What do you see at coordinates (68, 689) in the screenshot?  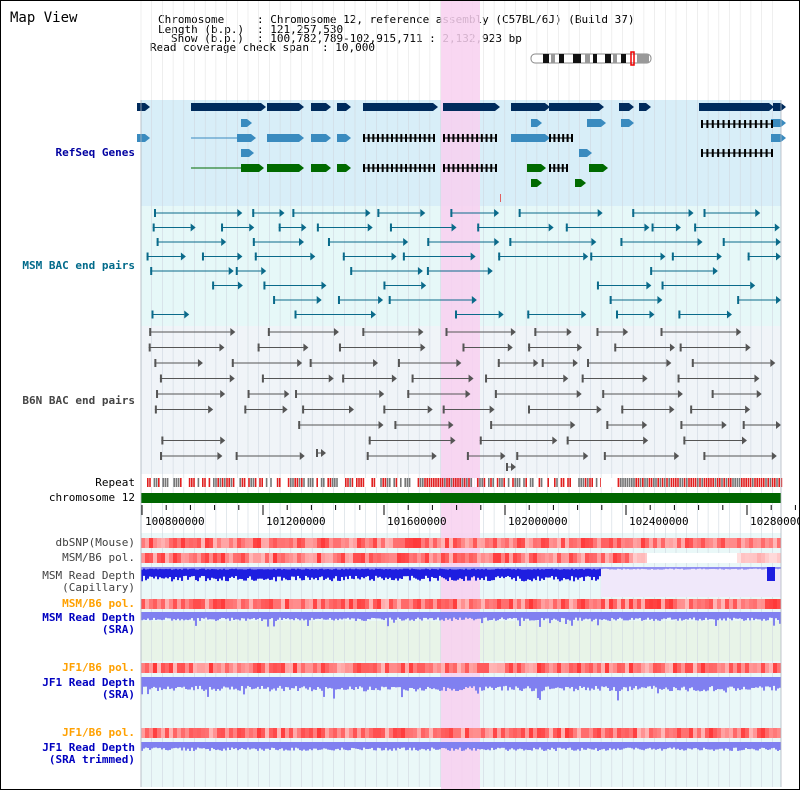 I see `track-label: JF1 Read Depth (SRA)` at bounding box center [68, 689].